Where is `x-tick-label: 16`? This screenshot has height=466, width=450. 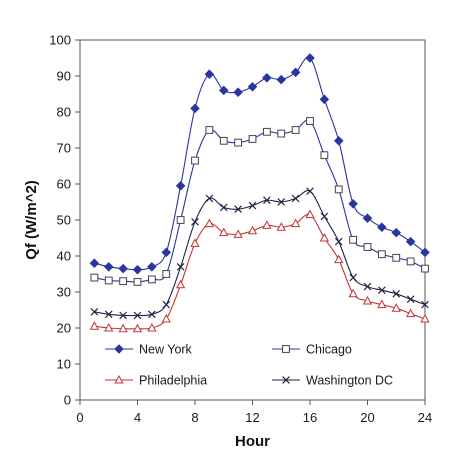 x-tick-label: 16 is located at coordinates (310, 417).